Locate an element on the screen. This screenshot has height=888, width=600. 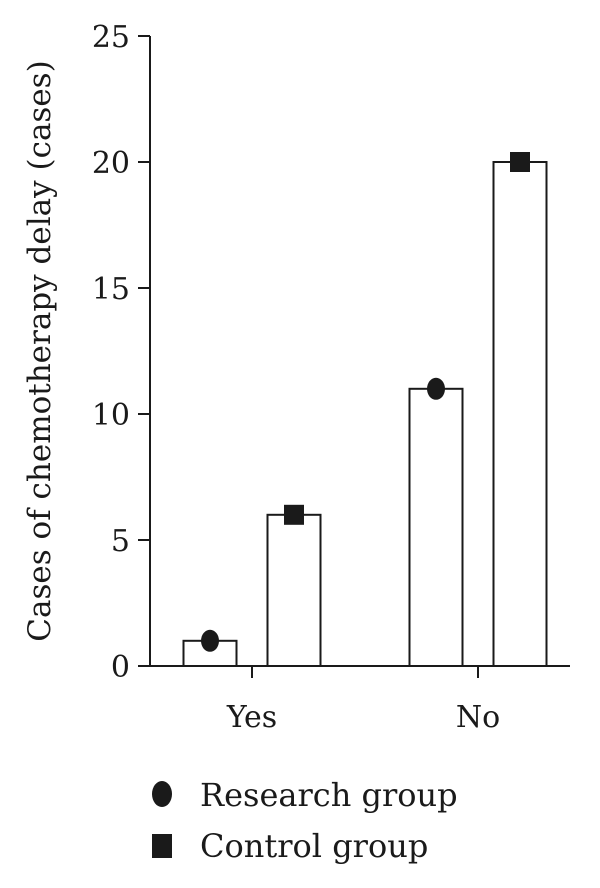
bar-research-group-no is located at coordinates (436, 527).